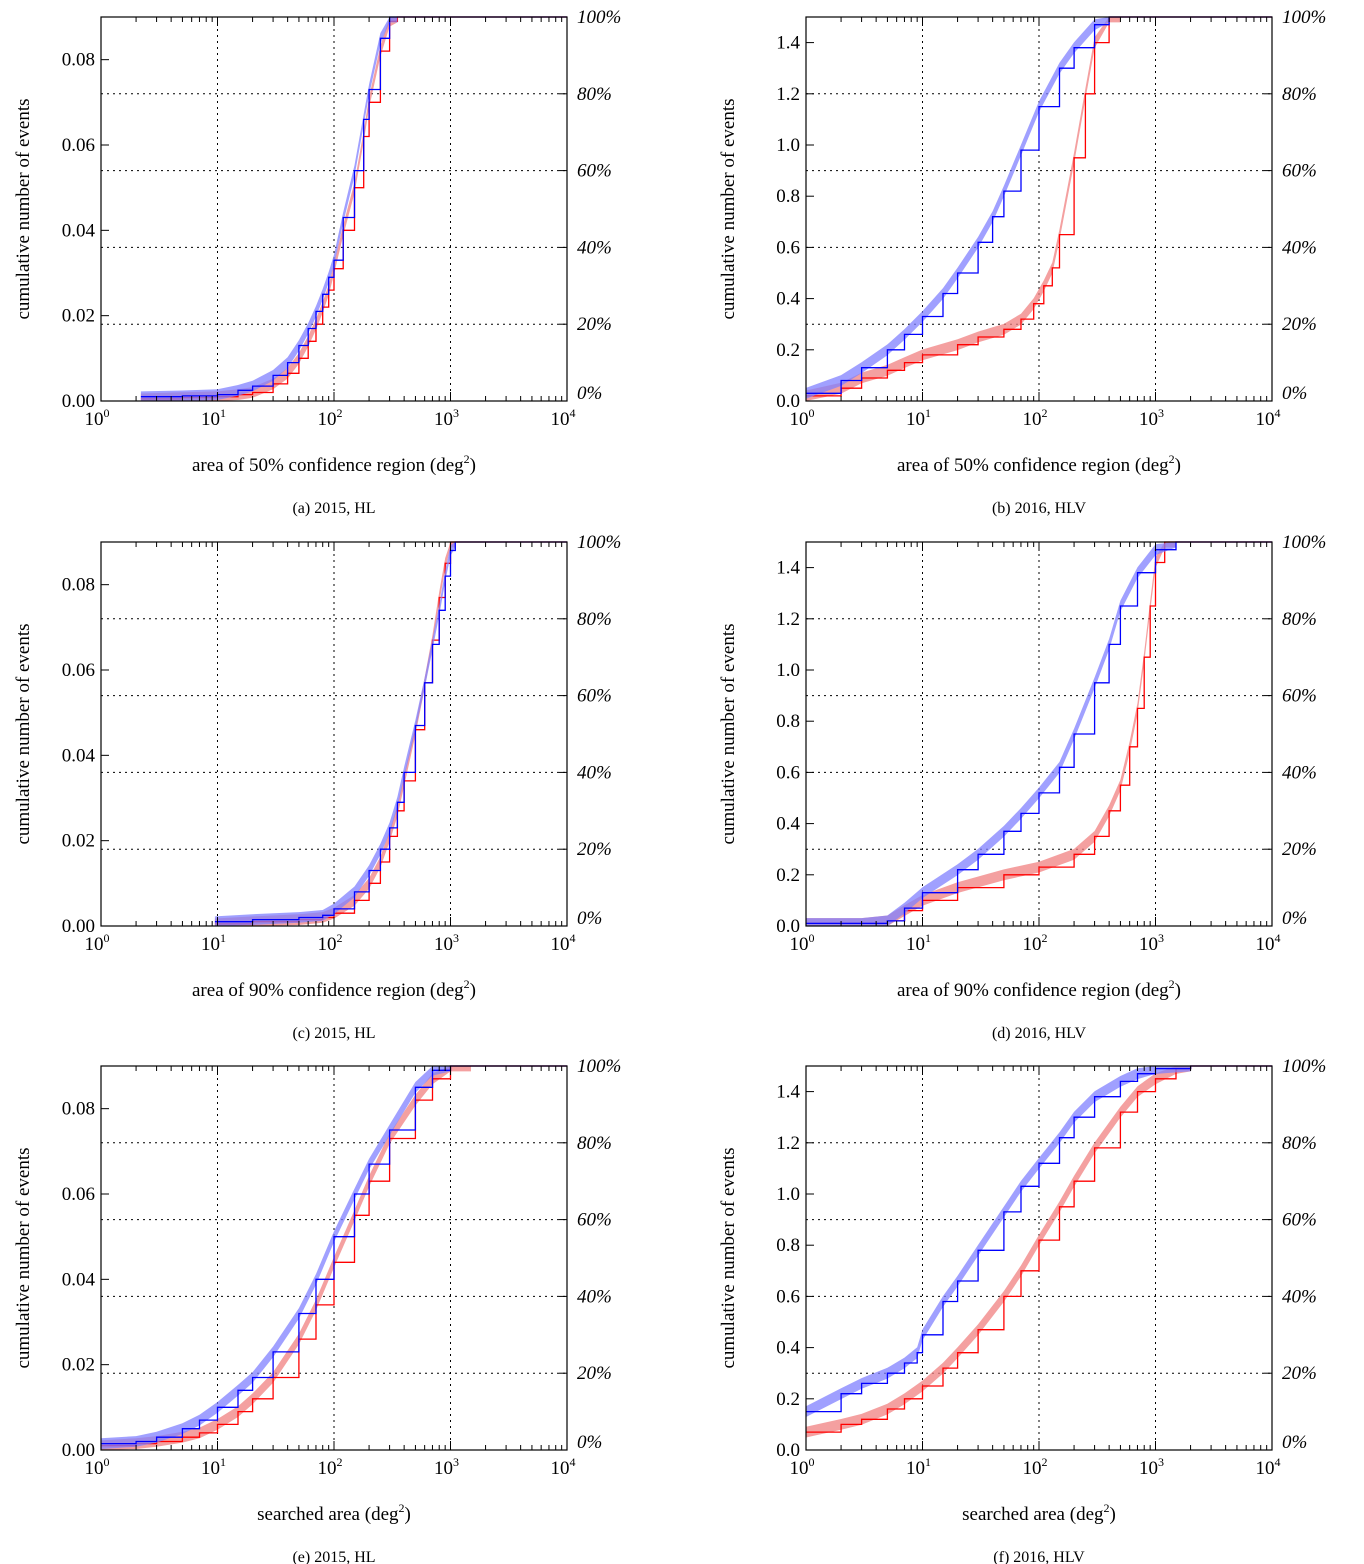 The image size is (1364, 1564). Describe the element at coordinates (1039, 1033) in the screenshot. I see `panel-caption: (d) 2016, HLV` at that location.